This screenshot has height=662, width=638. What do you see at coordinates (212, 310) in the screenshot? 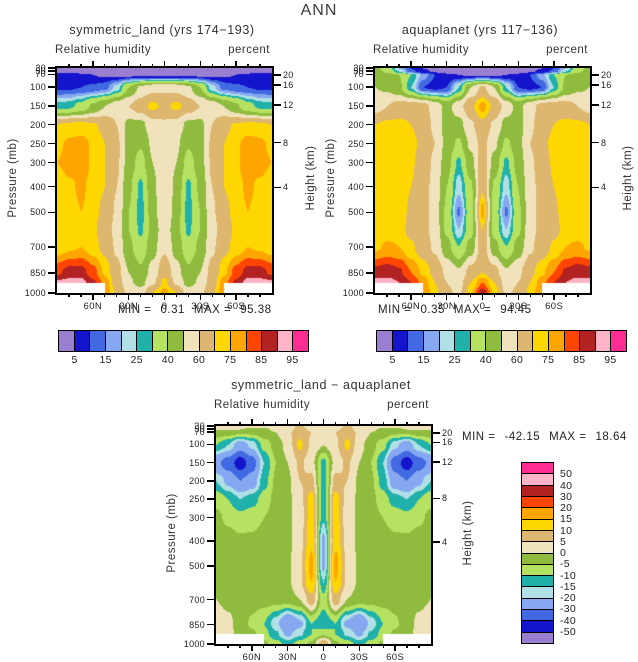
I see `panel1-max-label: MAX =` at bounding box center [212, 310].